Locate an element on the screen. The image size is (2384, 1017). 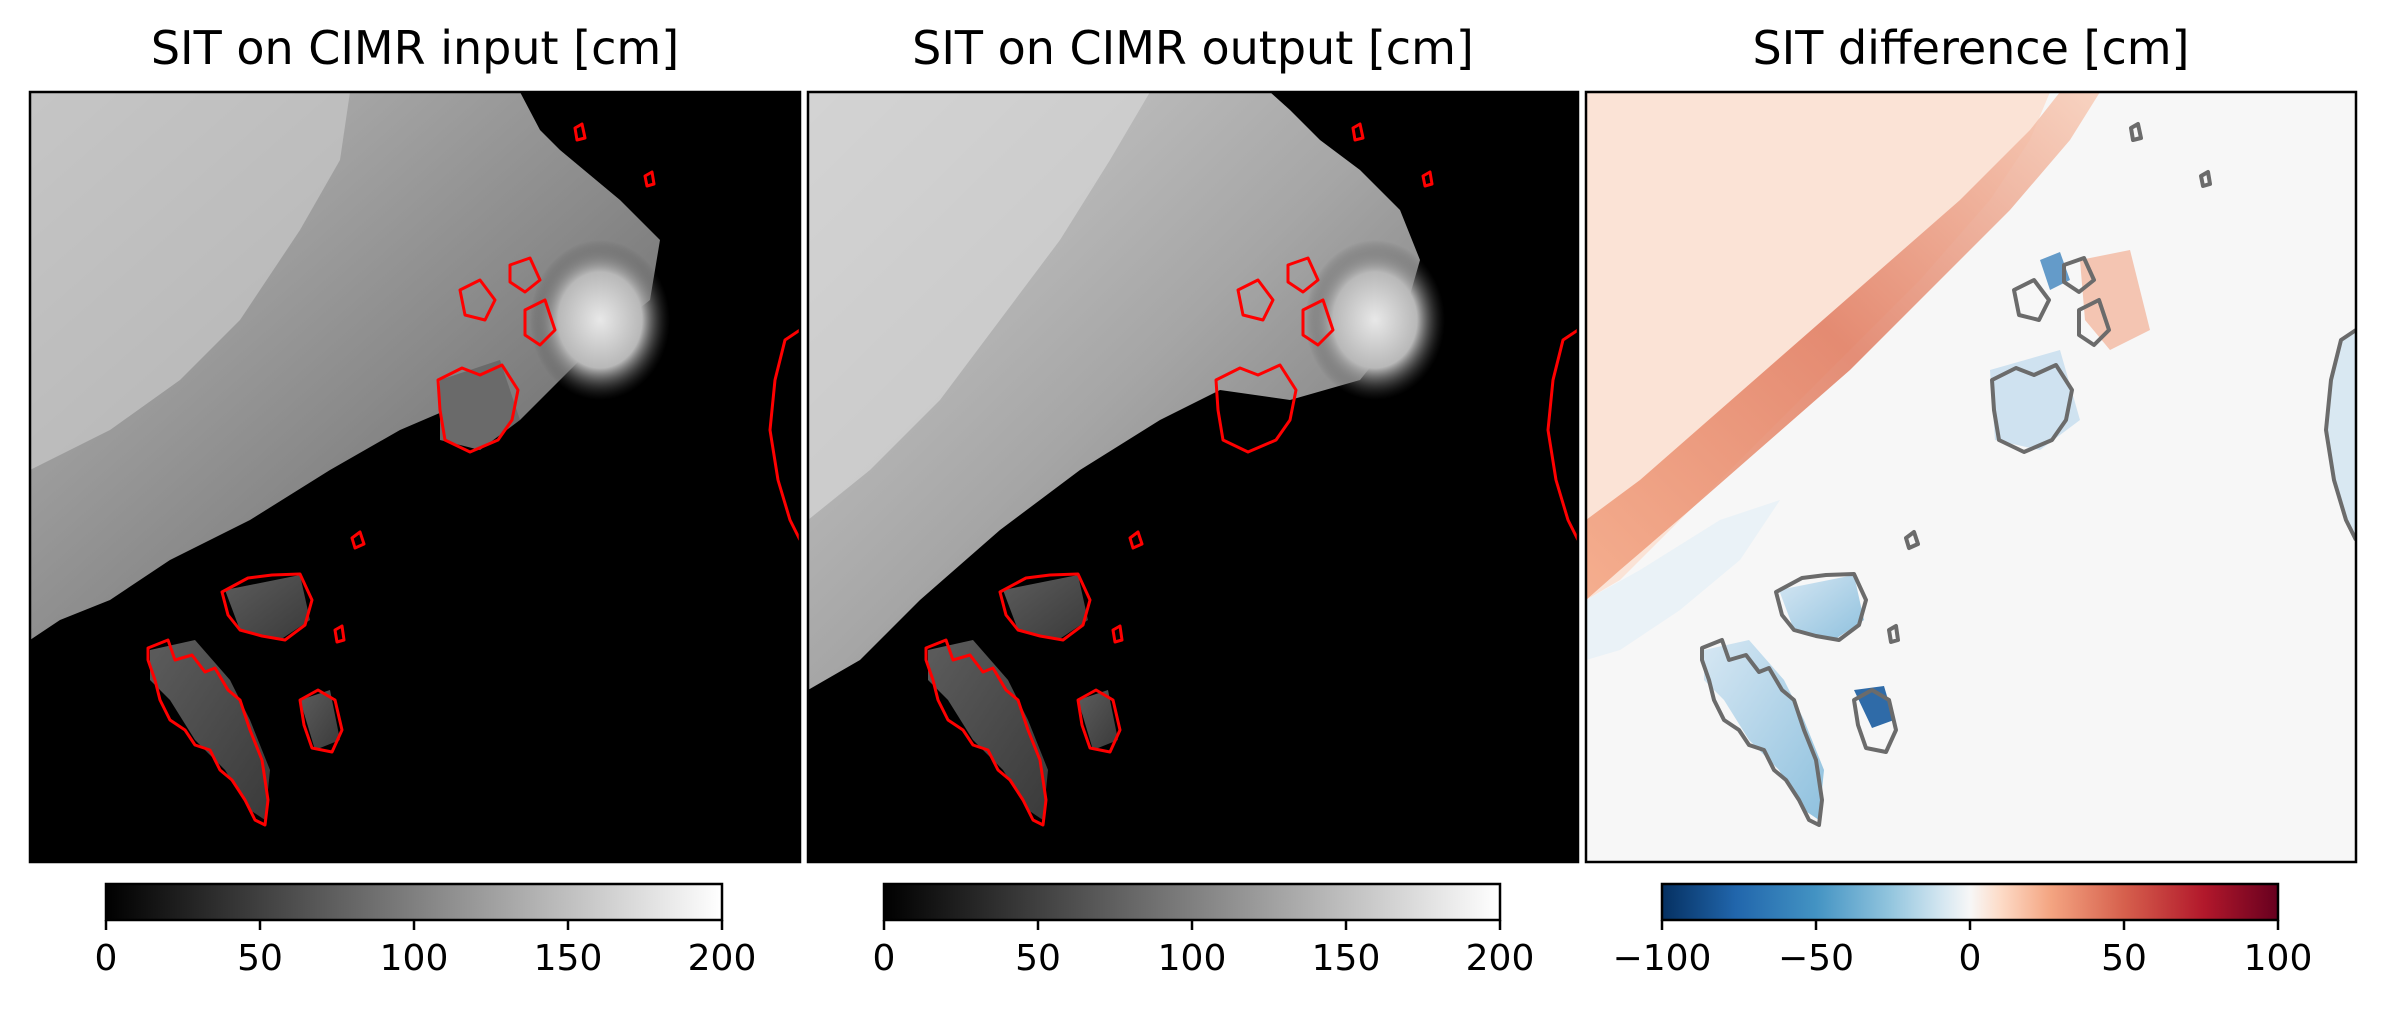
panel-2-coast-novaya is located at coordinates (1562, 434).